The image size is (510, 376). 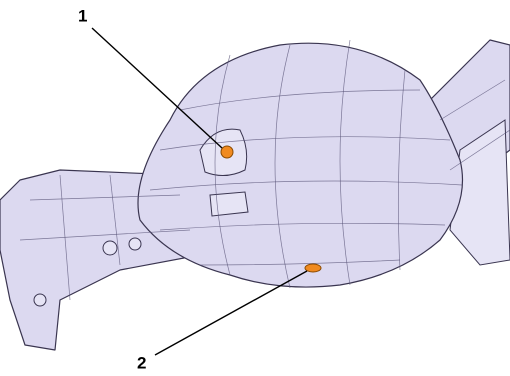 I want to click on callout-label: 1, so click(x=82, y=15).